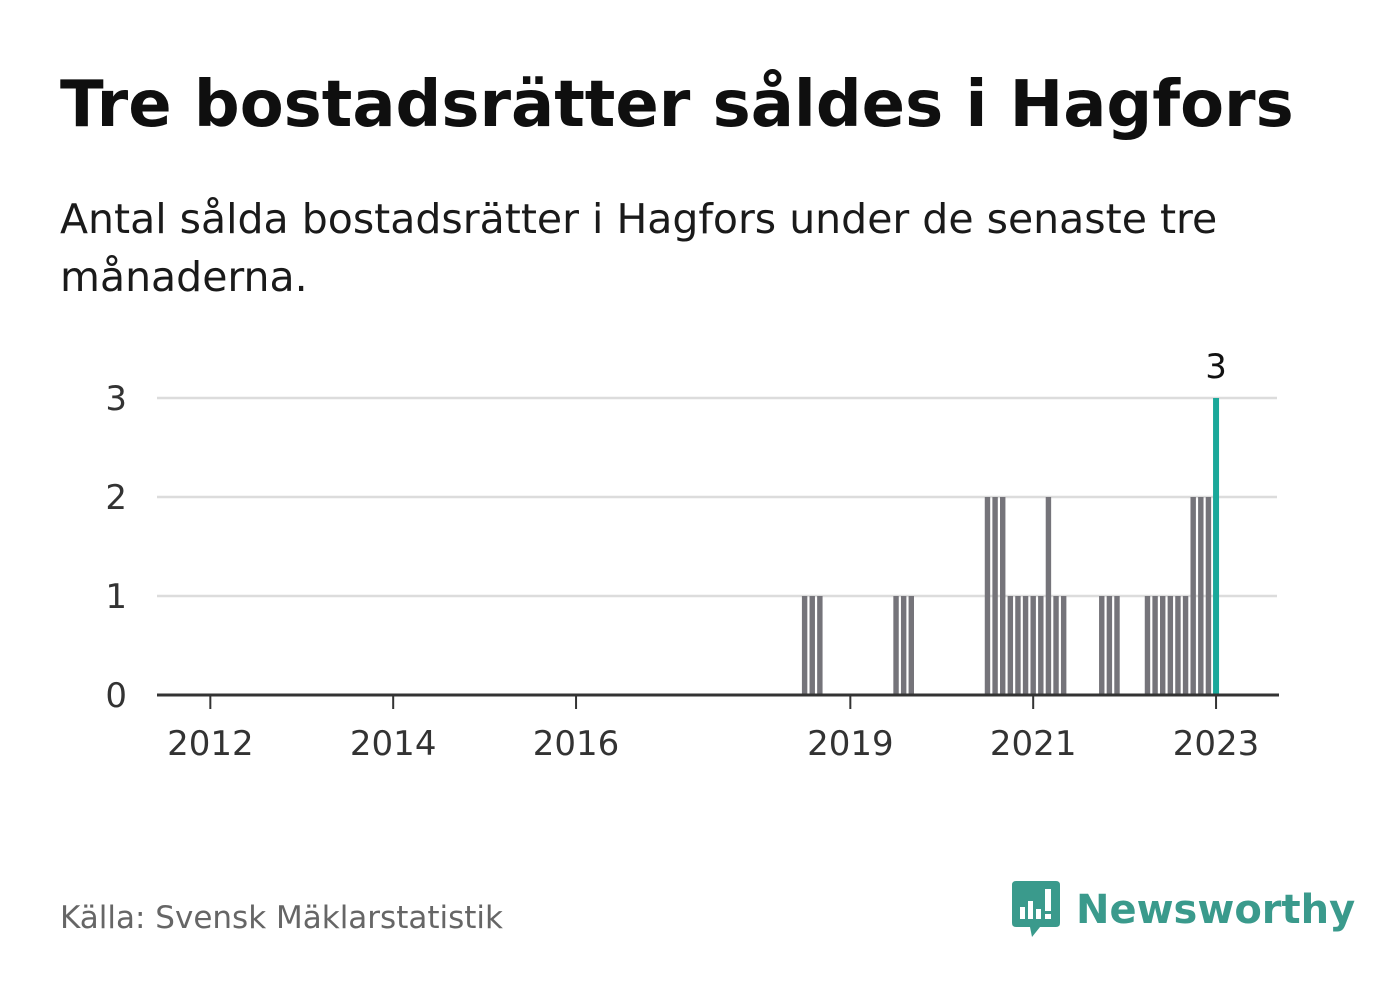 This screenshot has width=1382, height=999. I want to click on x-tick-label: 2023, so click(1216, 744).